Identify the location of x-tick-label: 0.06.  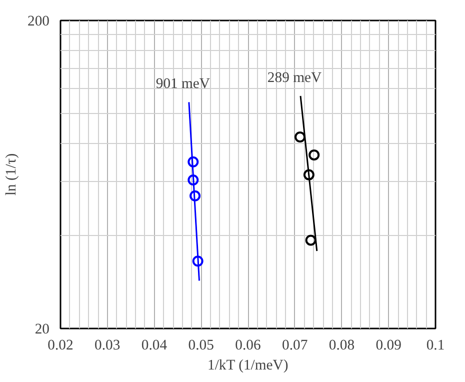
(248, 346).